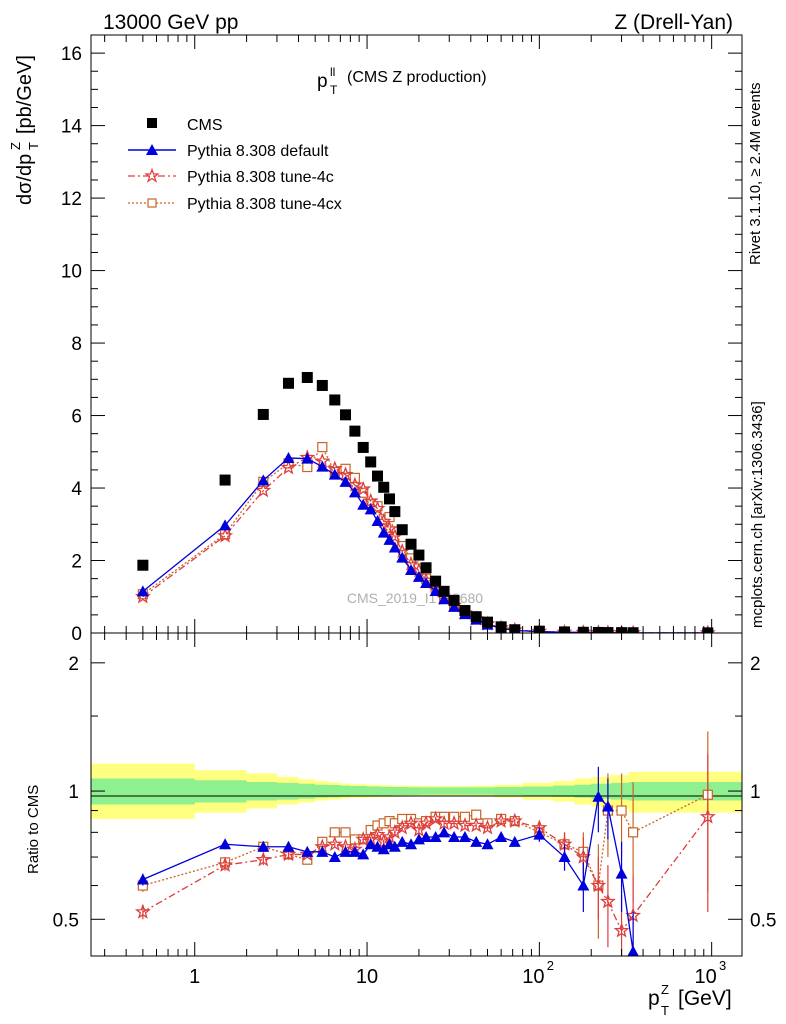 The image size is (786, 1024). Describe the element at coordinates (25, 179) in the screenshot. I see `ylabel-text: dσ/dp` at that location.